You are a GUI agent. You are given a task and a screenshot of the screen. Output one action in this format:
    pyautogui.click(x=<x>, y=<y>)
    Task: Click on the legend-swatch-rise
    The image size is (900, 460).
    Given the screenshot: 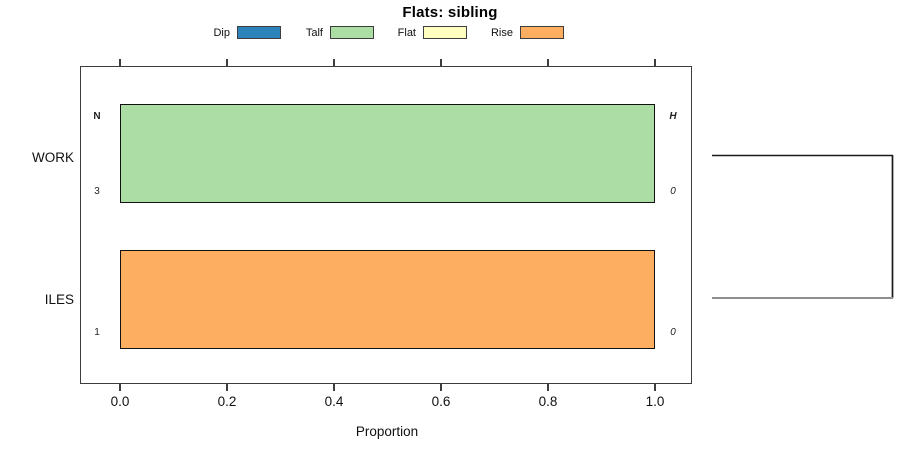 What is the action you would take?
    pyautogui.click(x=542, y=32)
    